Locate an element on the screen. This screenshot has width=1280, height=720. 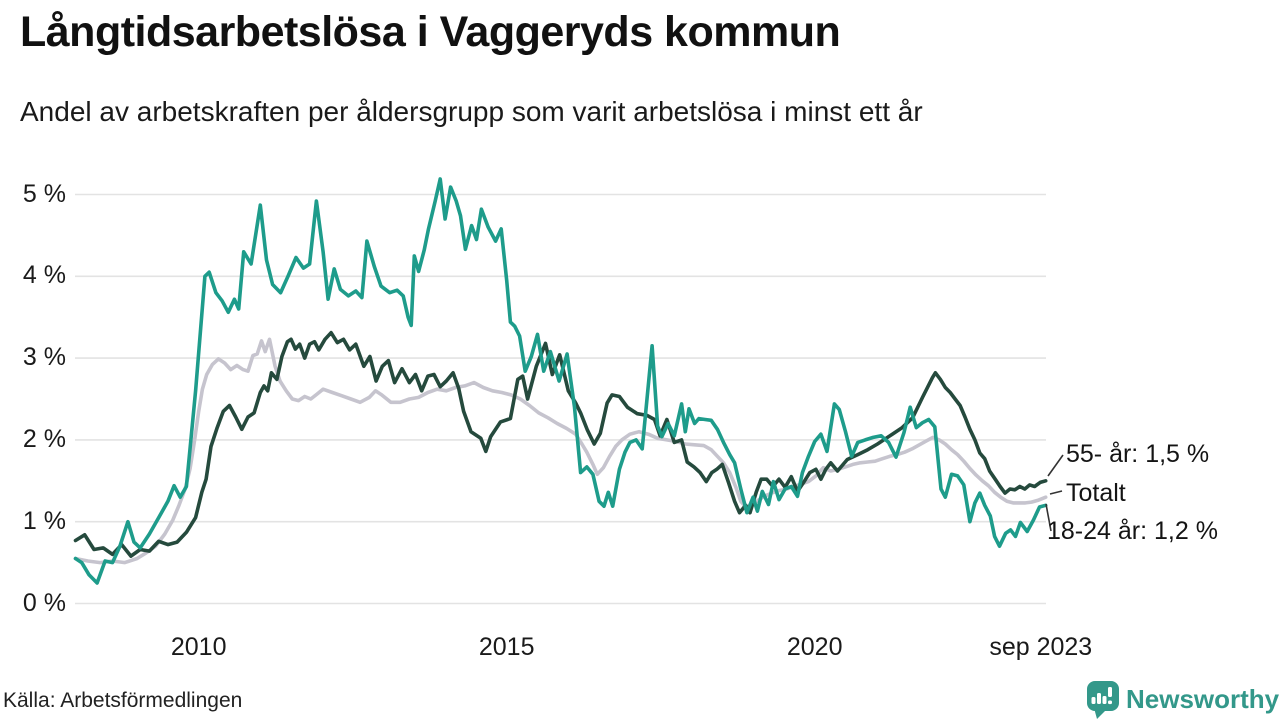
y-tick-label: 2 % is located at coordinates (44, 438).